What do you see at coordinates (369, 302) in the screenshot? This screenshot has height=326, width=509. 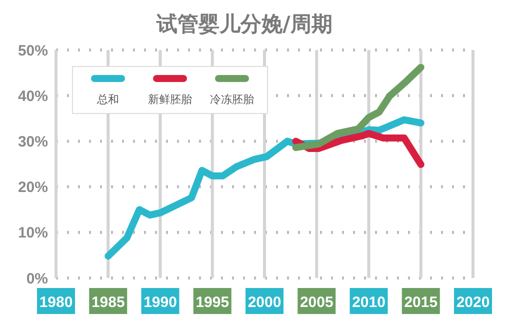 I see `x-tick-label: 2010` at bounding box center [369, 302].